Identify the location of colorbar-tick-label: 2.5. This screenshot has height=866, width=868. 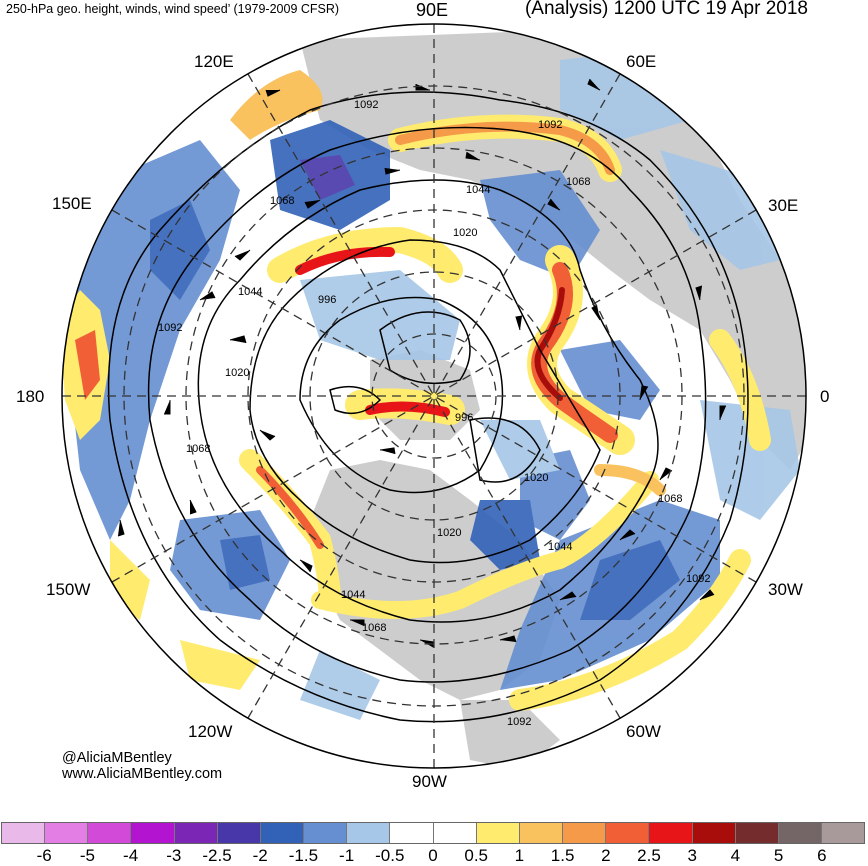
(649, 855).